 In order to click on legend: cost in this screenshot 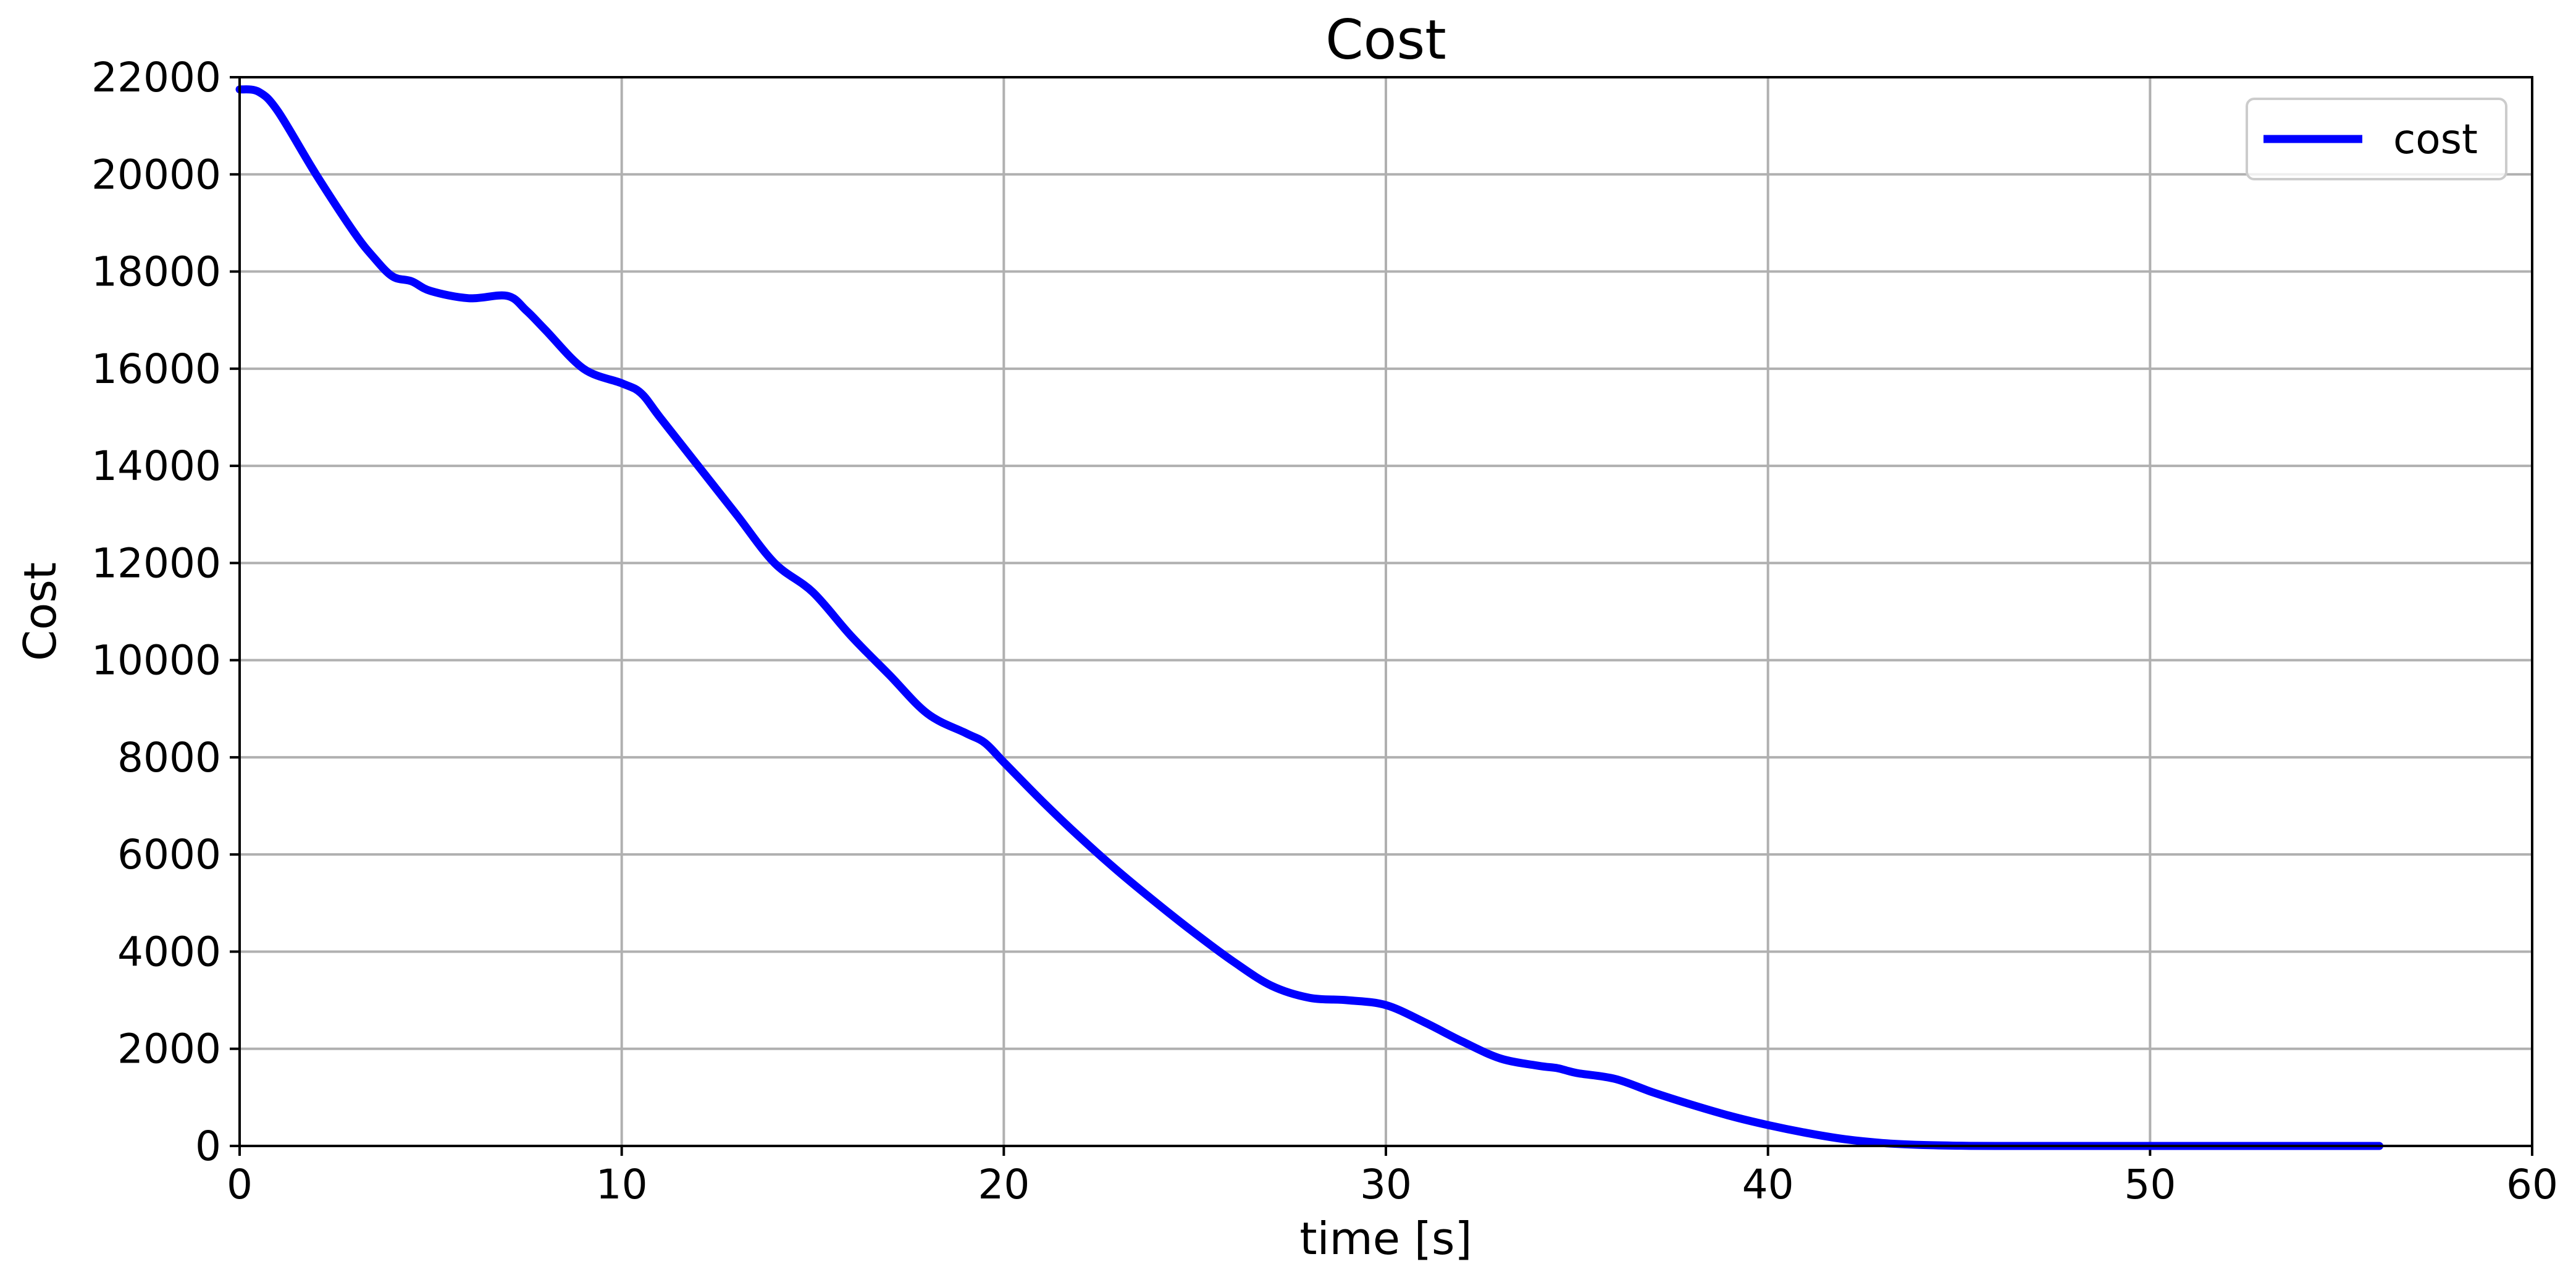, I will do `click(2376, 139)`.